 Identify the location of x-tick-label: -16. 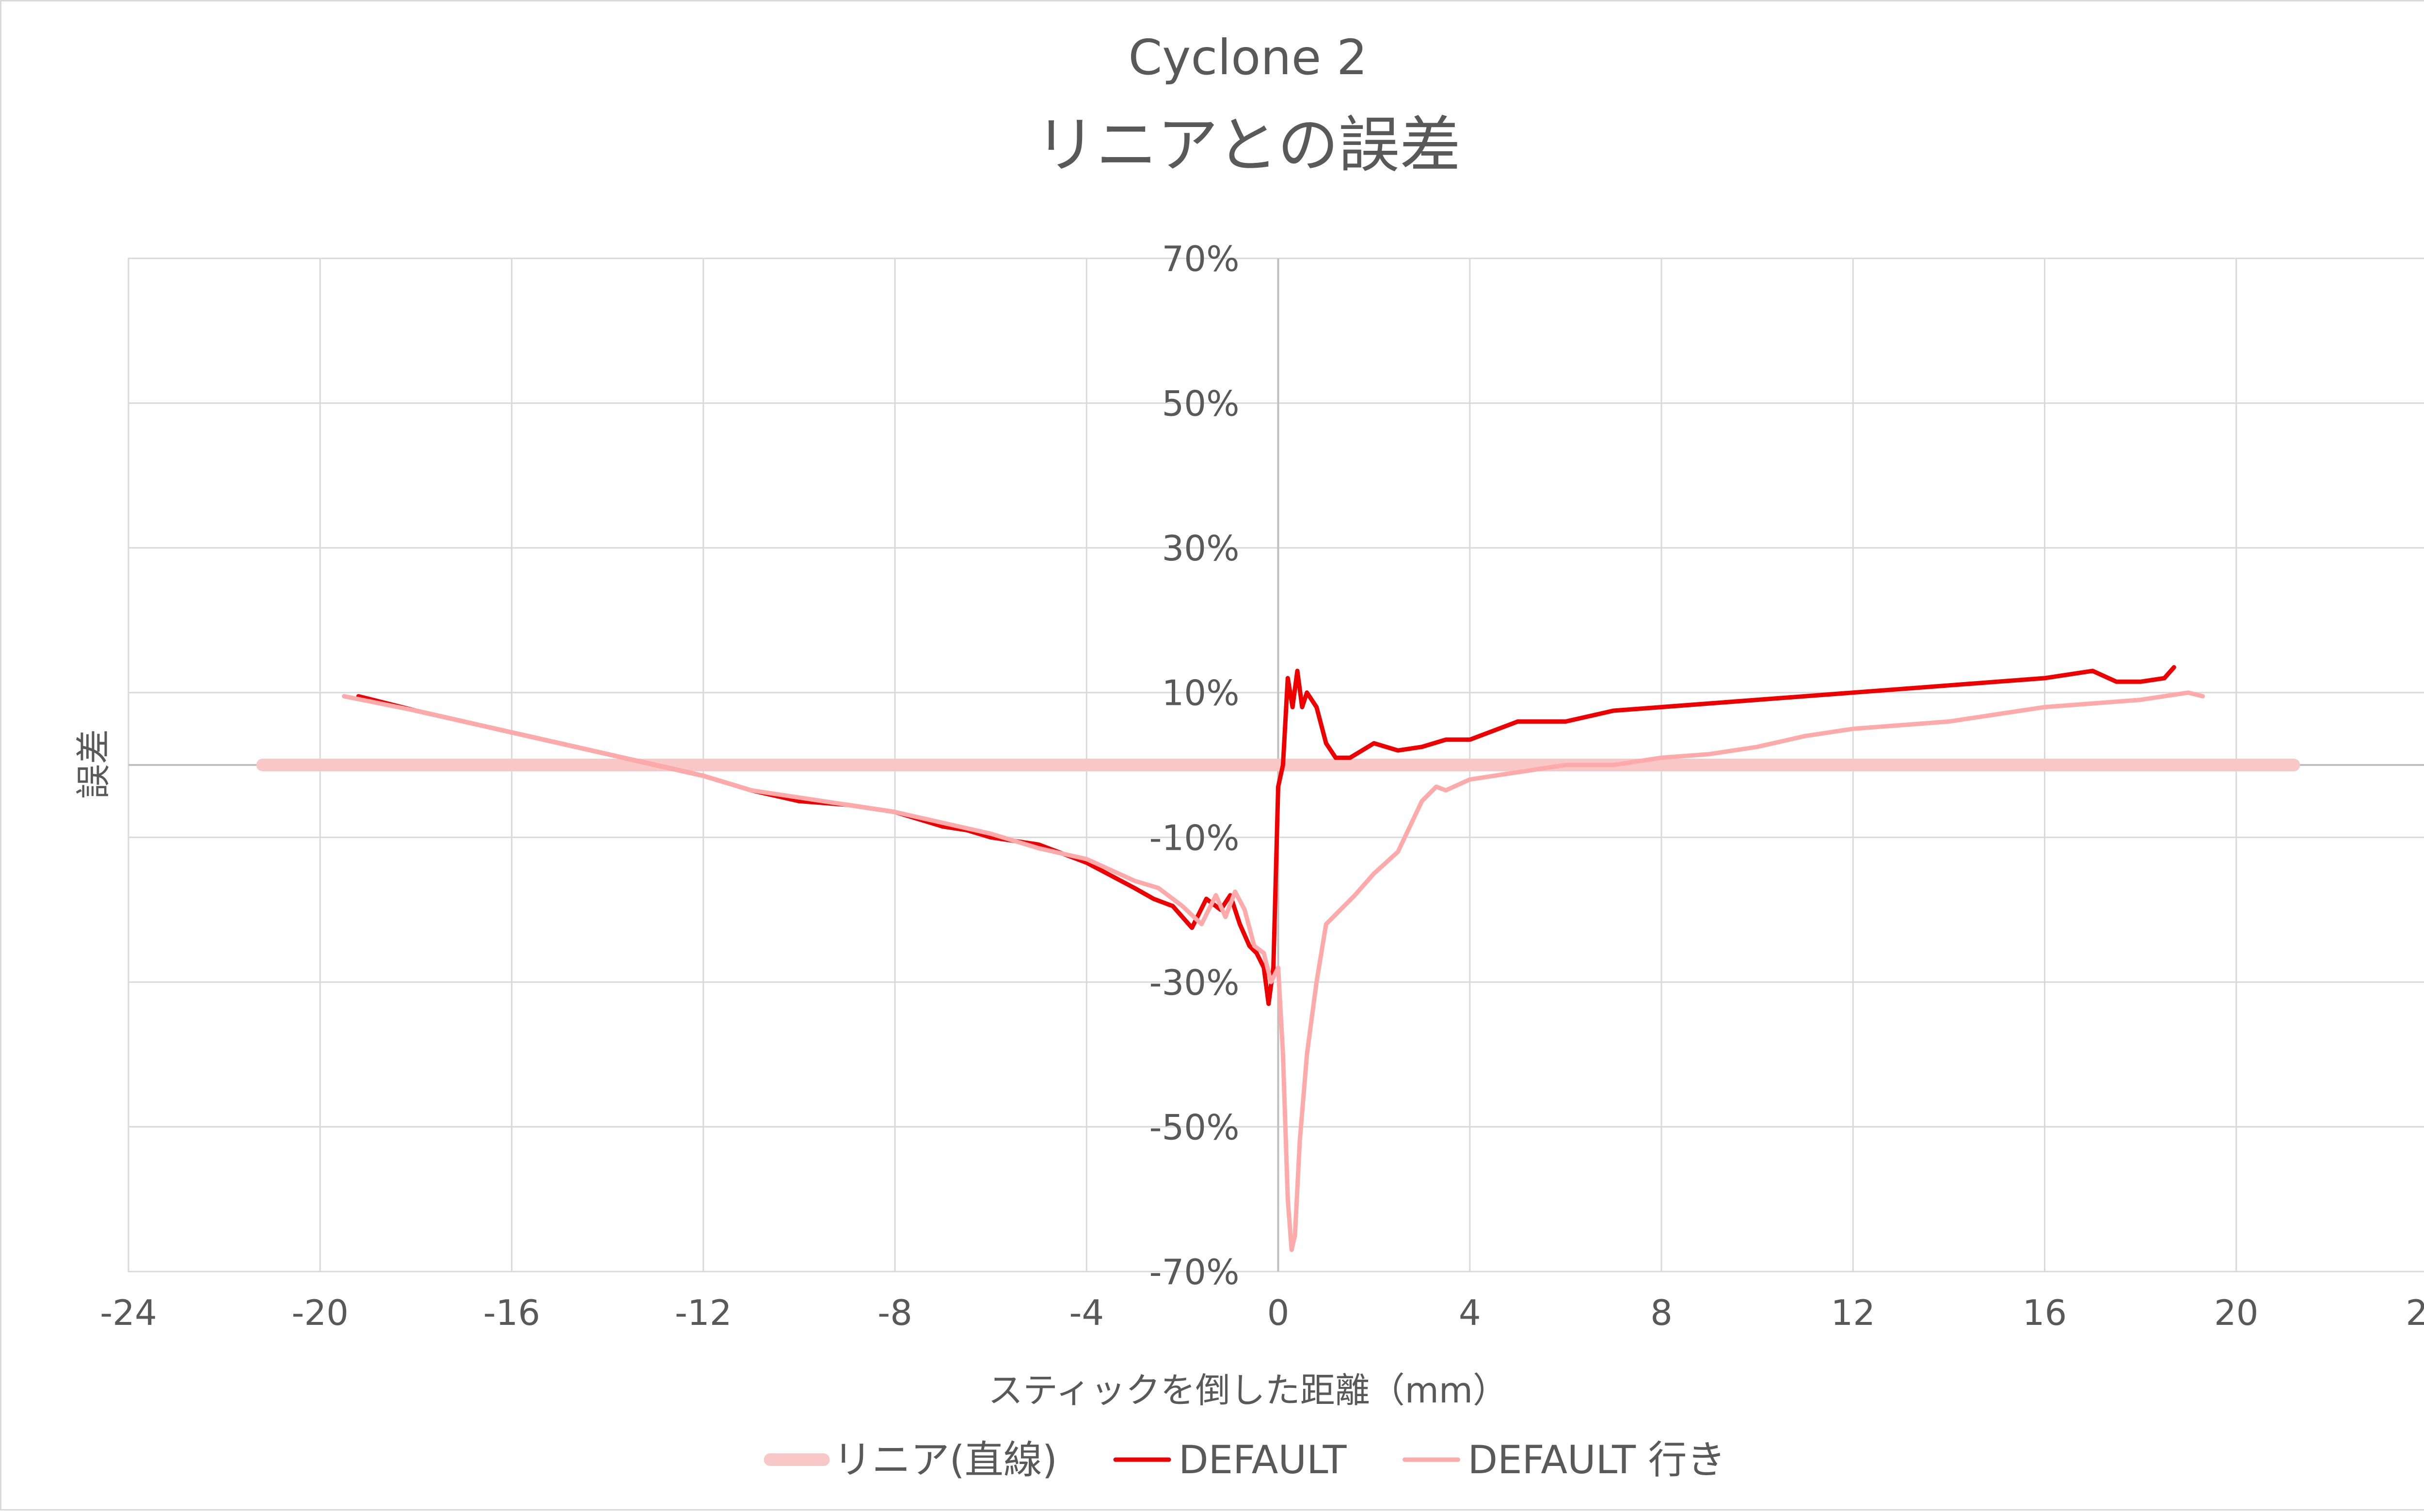
(512, 1312).